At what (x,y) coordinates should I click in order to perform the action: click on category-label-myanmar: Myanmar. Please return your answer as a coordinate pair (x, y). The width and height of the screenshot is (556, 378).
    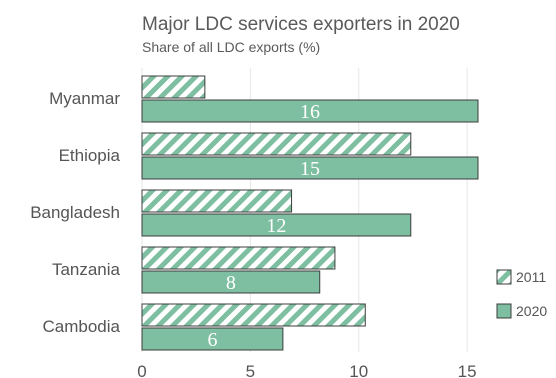
    Looking at the image, I should click on (84, 98).